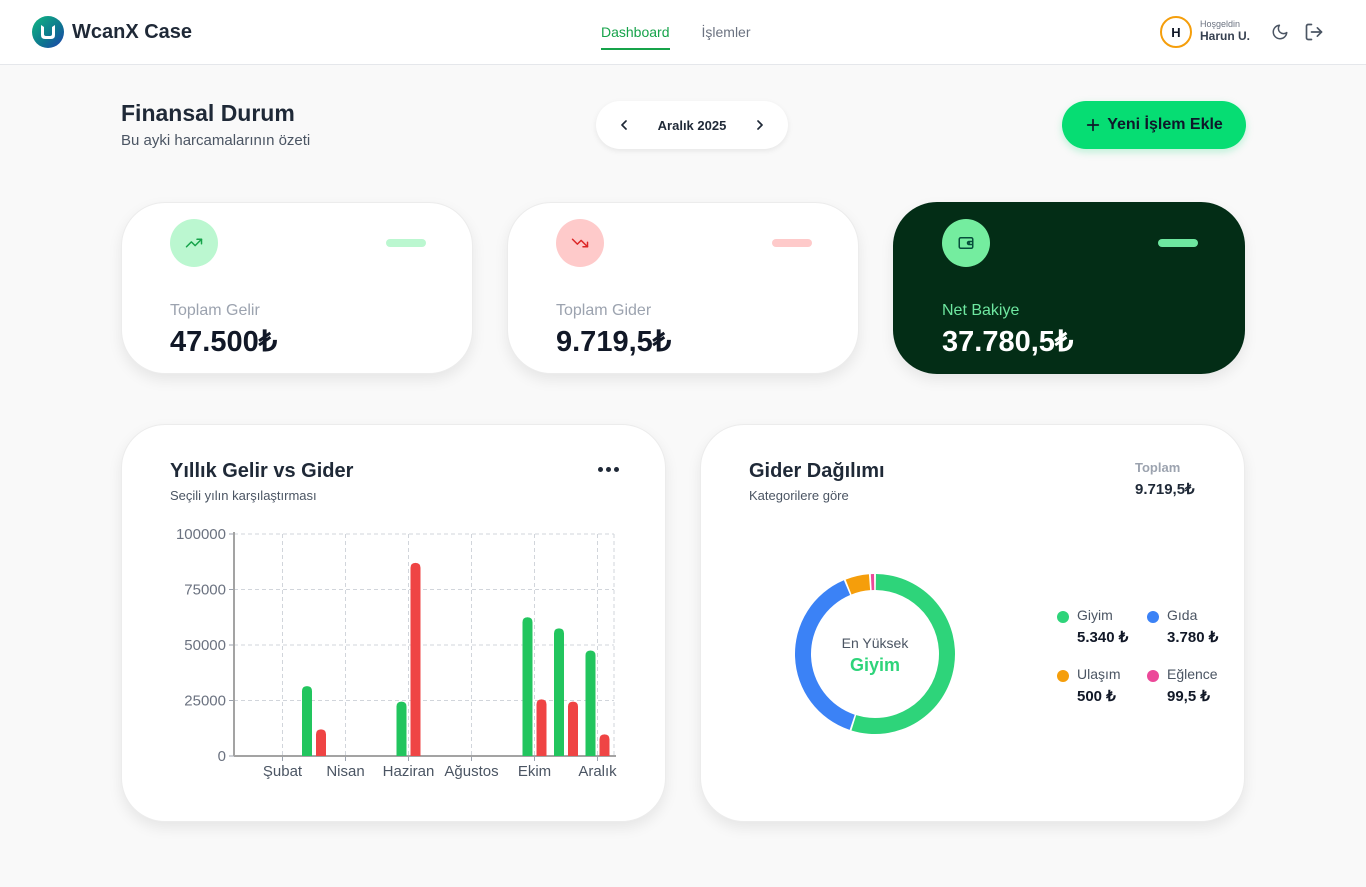  I want to click on income-value: 47.500₺, so click(224, 342).